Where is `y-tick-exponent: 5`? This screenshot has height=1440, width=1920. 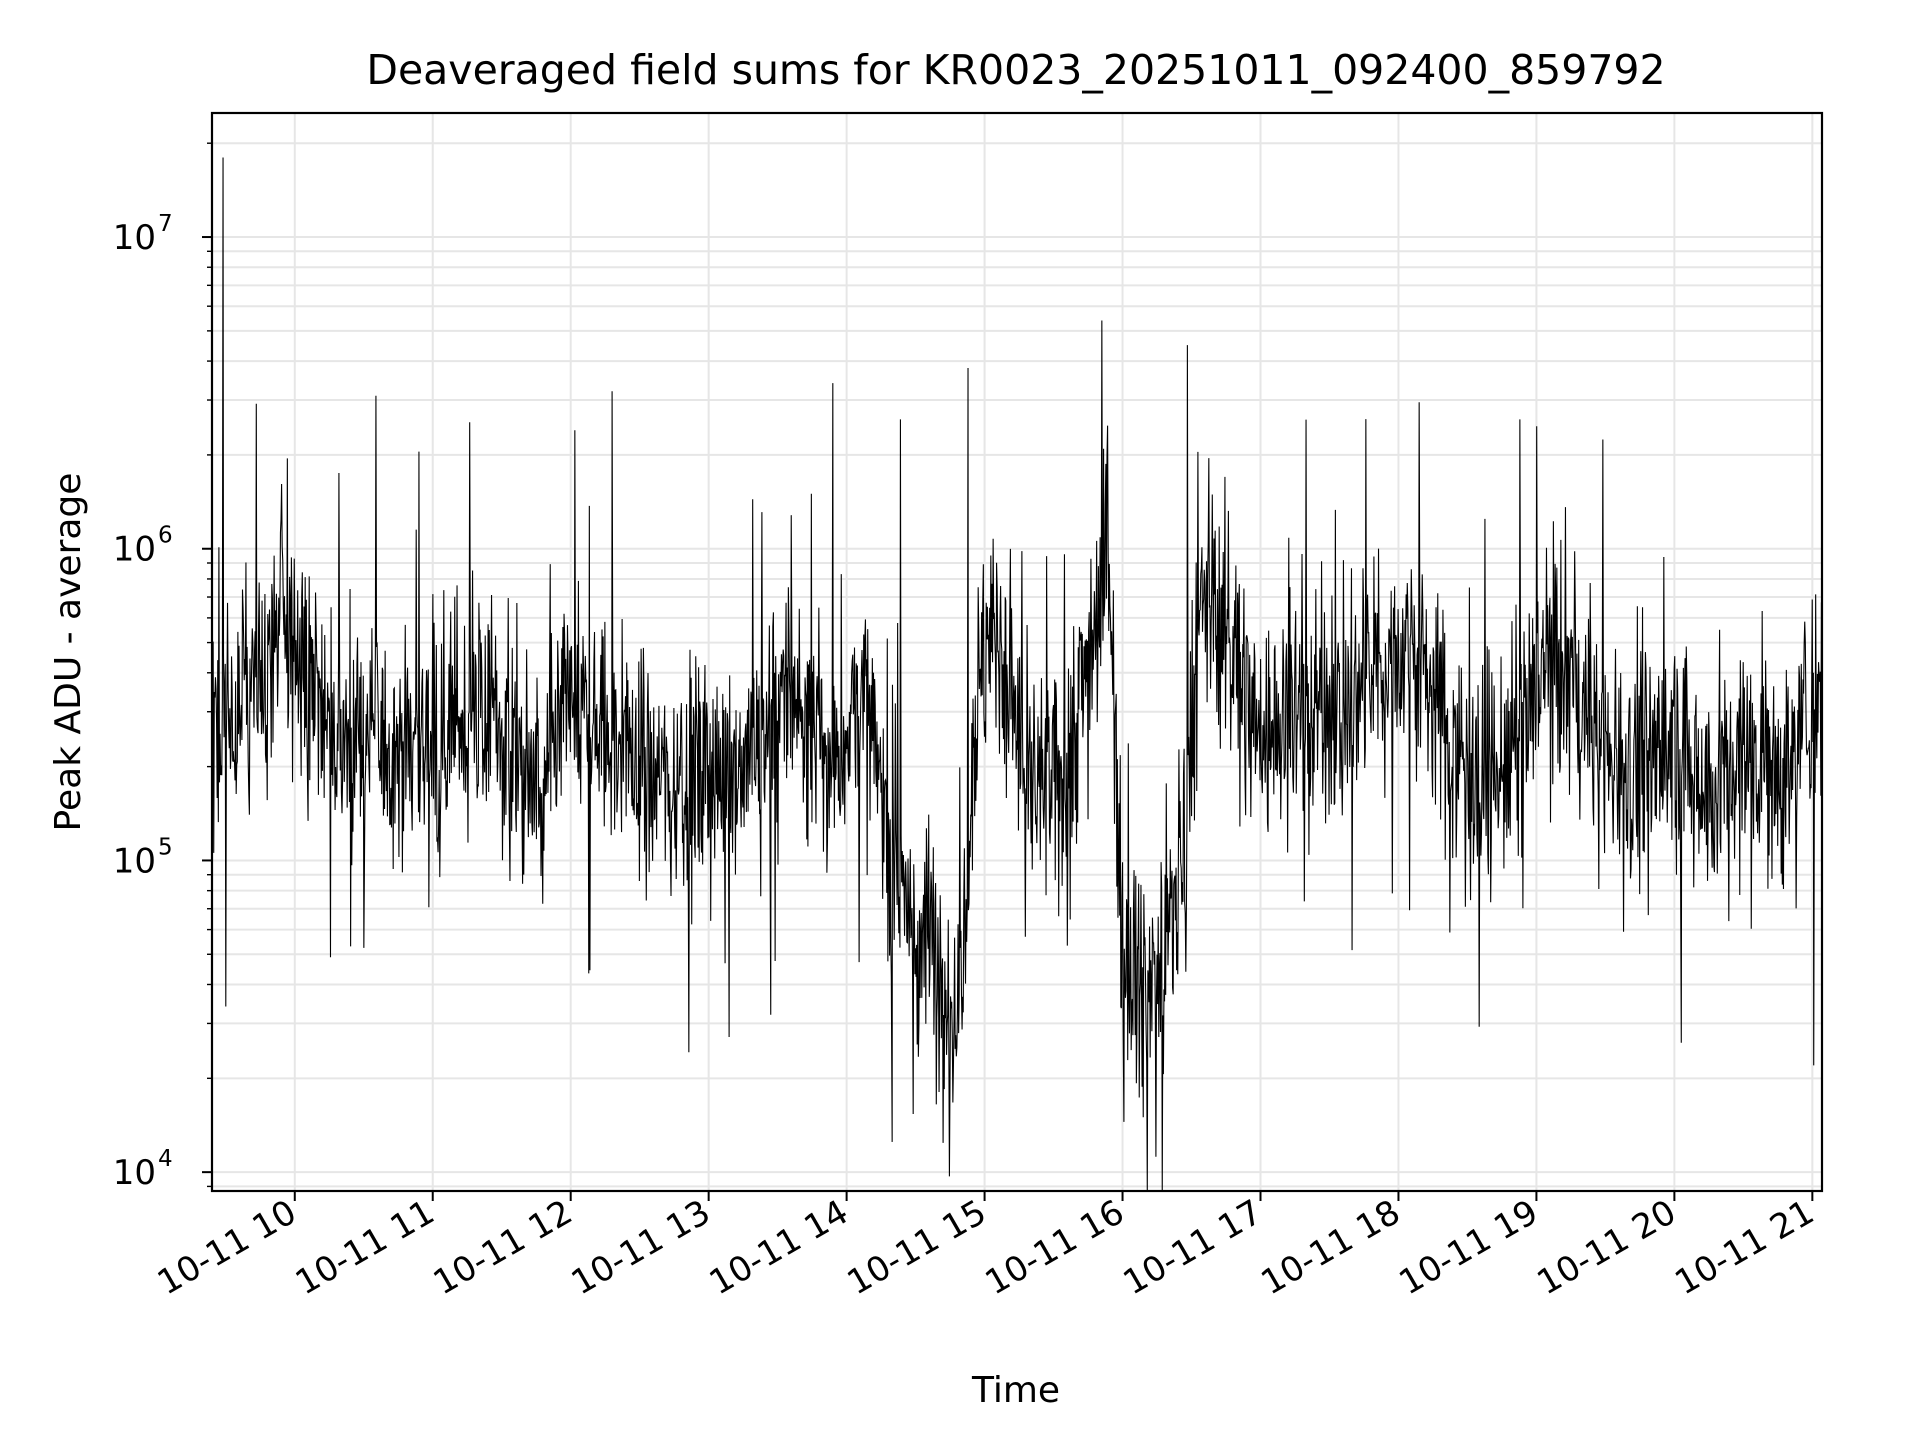 y-tick-exponent: 5 is located at coordinates (165, 847).